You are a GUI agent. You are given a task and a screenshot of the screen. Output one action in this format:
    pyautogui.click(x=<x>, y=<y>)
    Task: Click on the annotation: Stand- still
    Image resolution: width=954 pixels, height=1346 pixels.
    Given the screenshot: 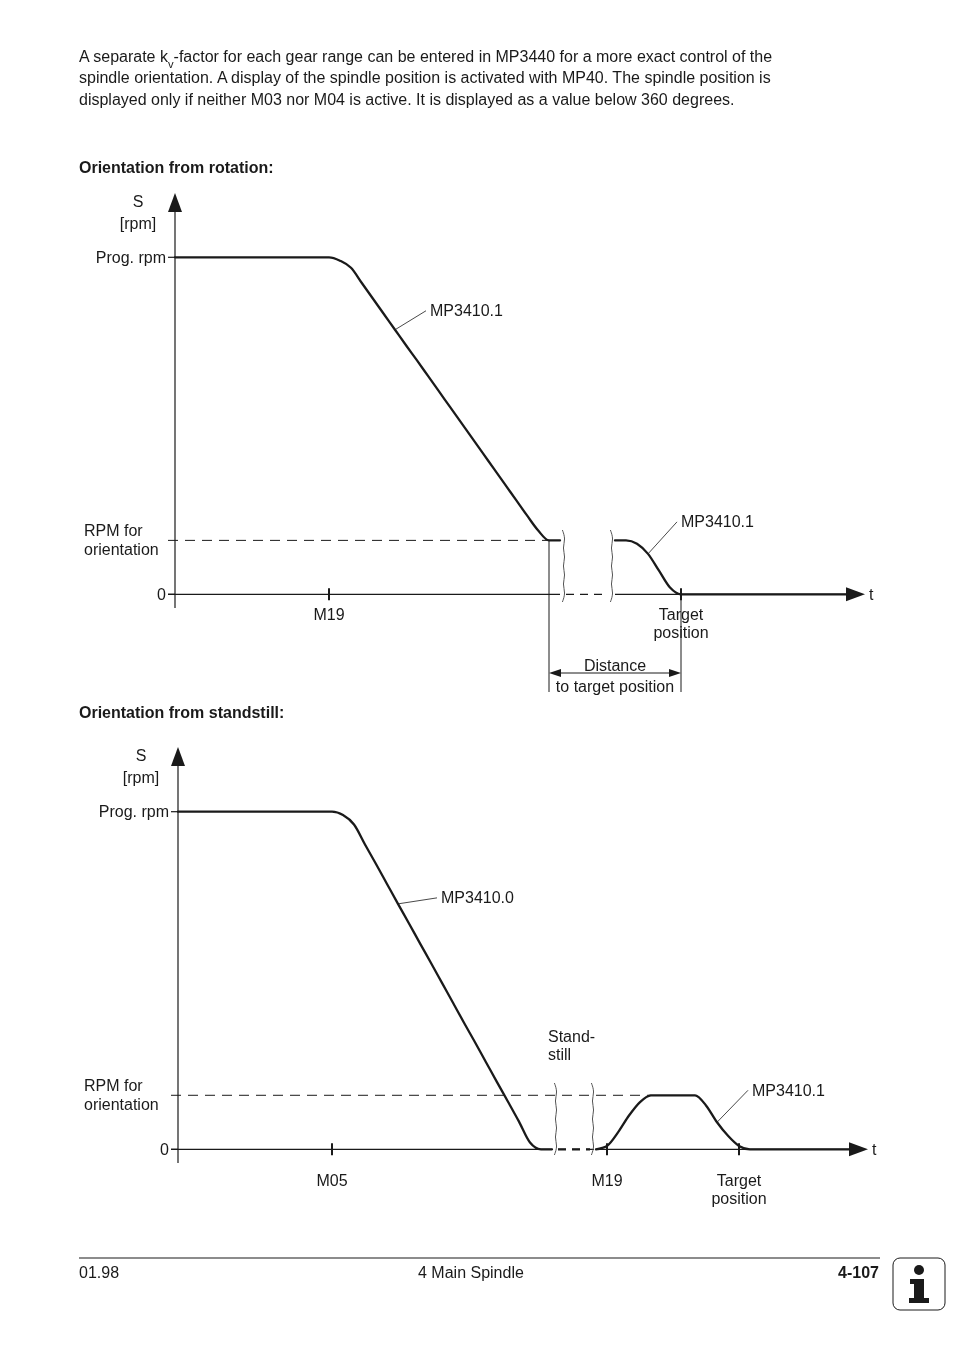 What is the action you would take?
    pyautogui.click(x=572, y=1045)
    